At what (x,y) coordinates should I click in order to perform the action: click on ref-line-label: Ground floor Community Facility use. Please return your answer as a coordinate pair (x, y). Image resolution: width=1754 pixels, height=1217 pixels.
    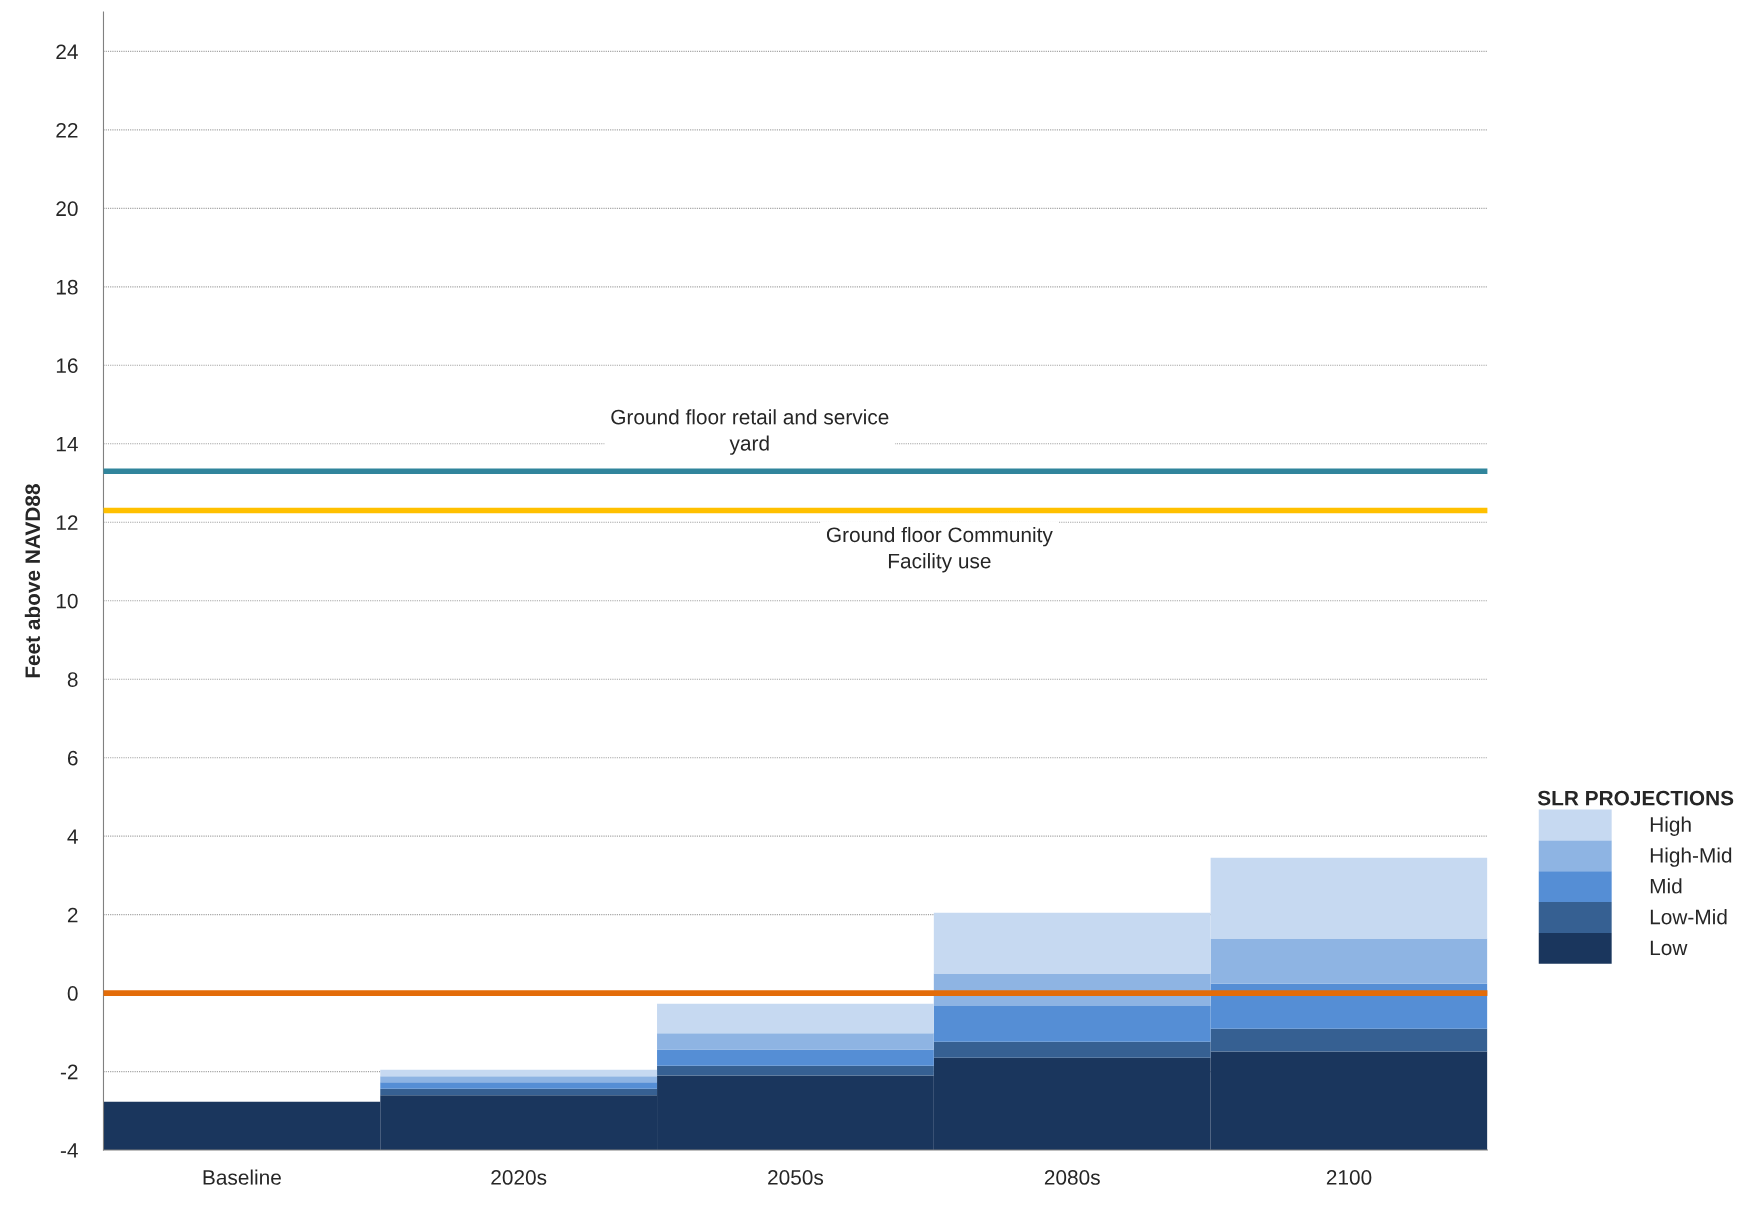
    Looking at the image, I should click on (939, 549).